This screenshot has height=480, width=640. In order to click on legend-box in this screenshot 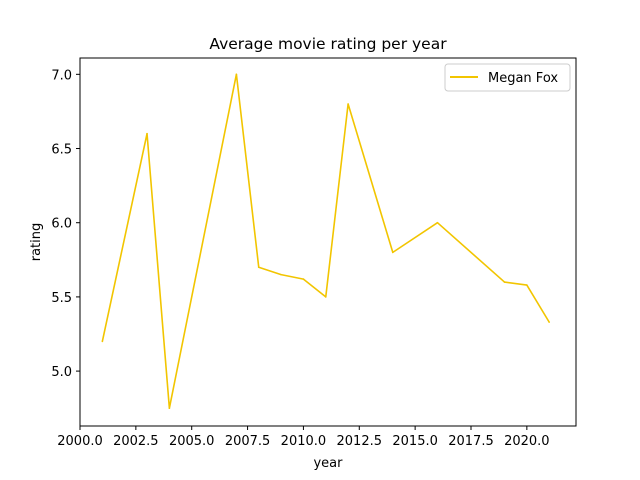, I will do `click(507, 77)`.